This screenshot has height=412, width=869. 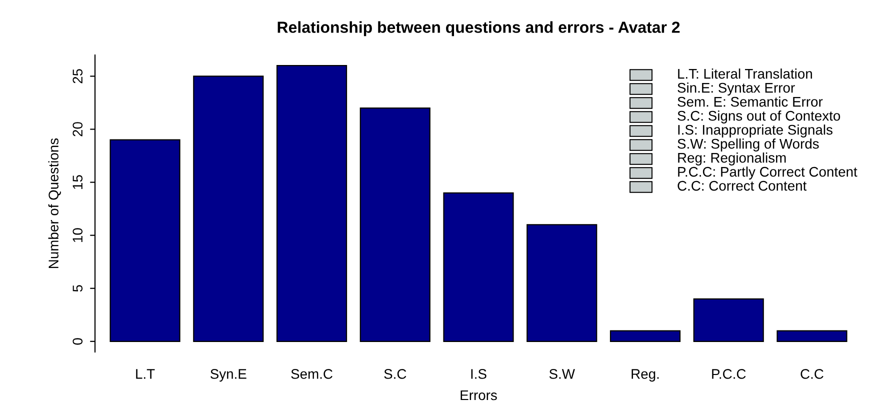 What do you see at coordinates (745, 73) in the screenshot?
I see `annotation: L.T: Literal Translation` at bounding box center [745, 73].